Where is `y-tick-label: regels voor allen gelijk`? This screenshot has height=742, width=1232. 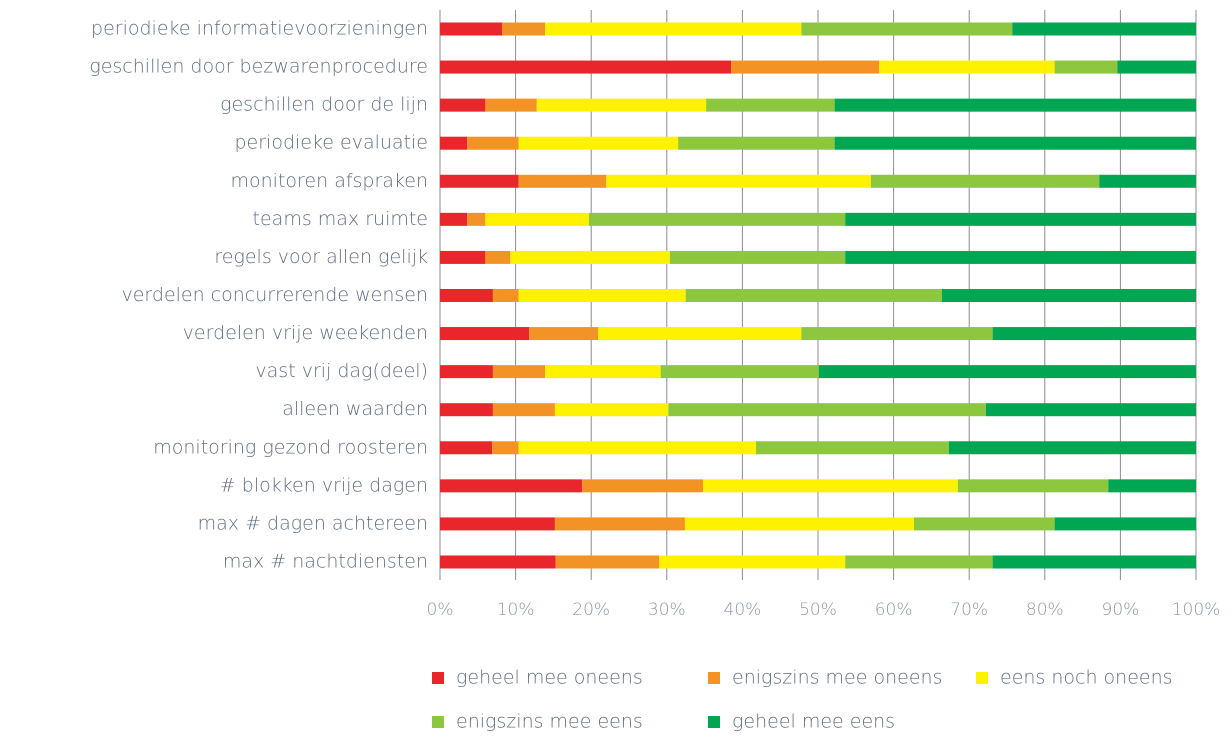
y-tick-label: regels voor allen gelijk is located at coordinates (321, 257).